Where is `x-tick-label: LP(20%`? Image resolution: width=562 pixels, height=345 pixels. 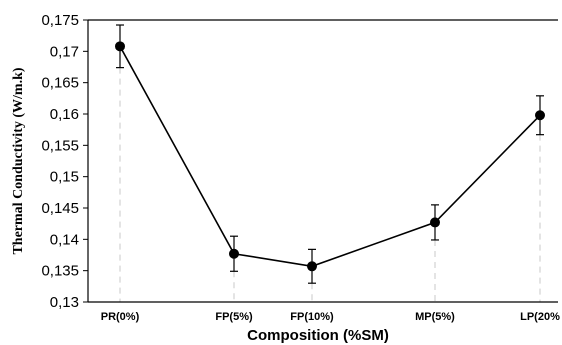
x-tick-label: LP(20% is located at coordinates (540, 317).